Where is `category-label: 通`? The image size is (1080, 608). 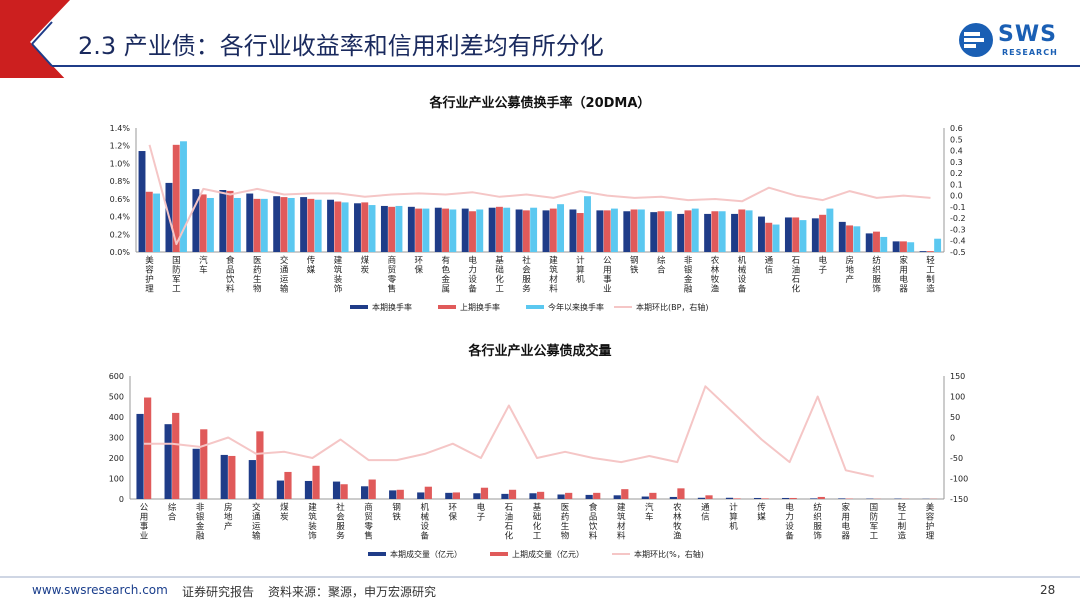 category-label: 通 is located at coordinates (256, 517).